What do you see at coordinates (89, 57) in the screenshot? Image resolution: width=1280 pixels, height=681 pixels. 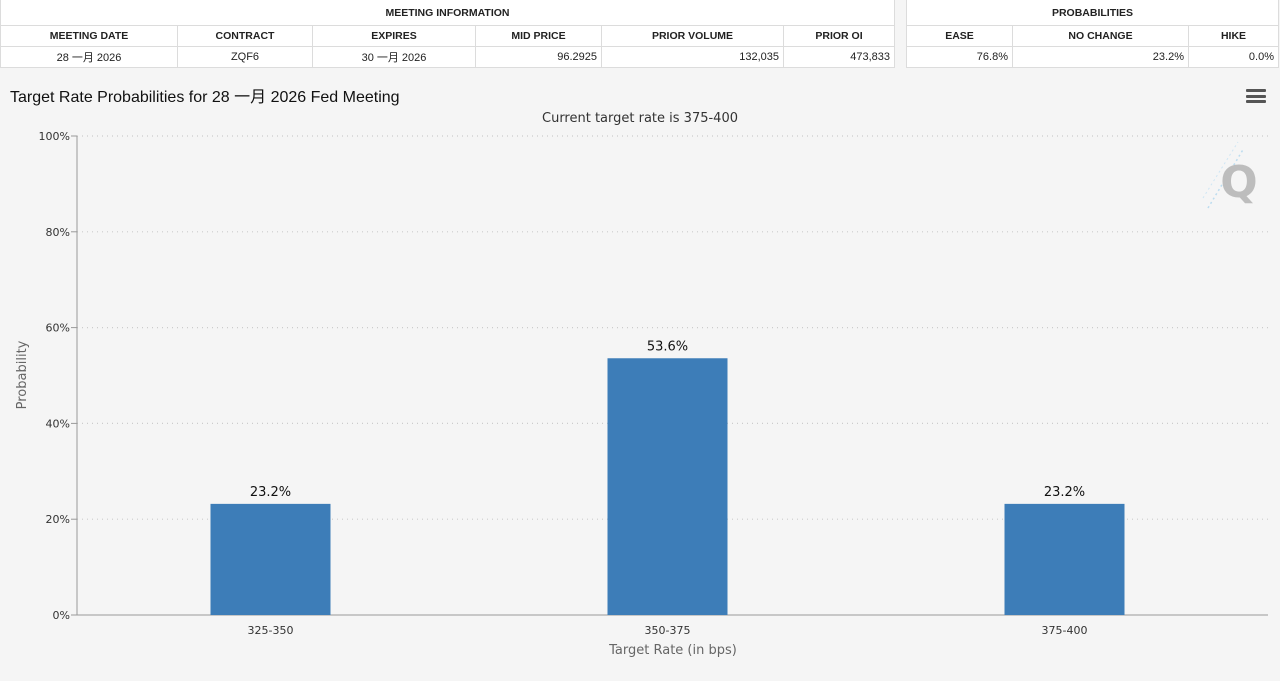 I see `cell-meeting-date: 28 一月 2026` at bounding box center [89, 57].